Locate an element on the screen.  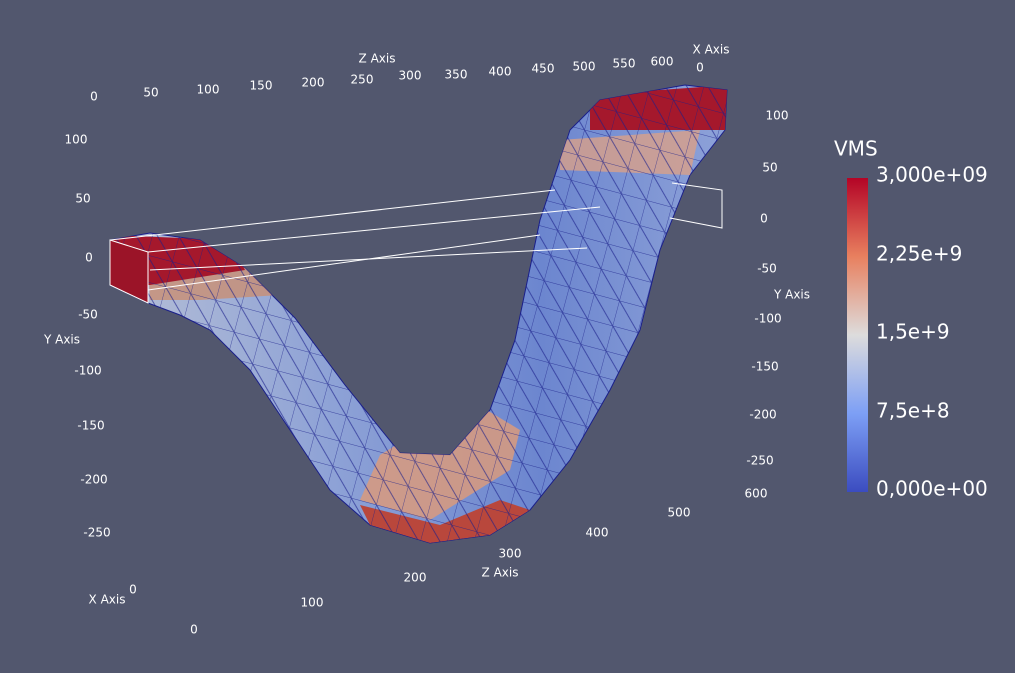
label: 250 is located at coordinates (362, 80).